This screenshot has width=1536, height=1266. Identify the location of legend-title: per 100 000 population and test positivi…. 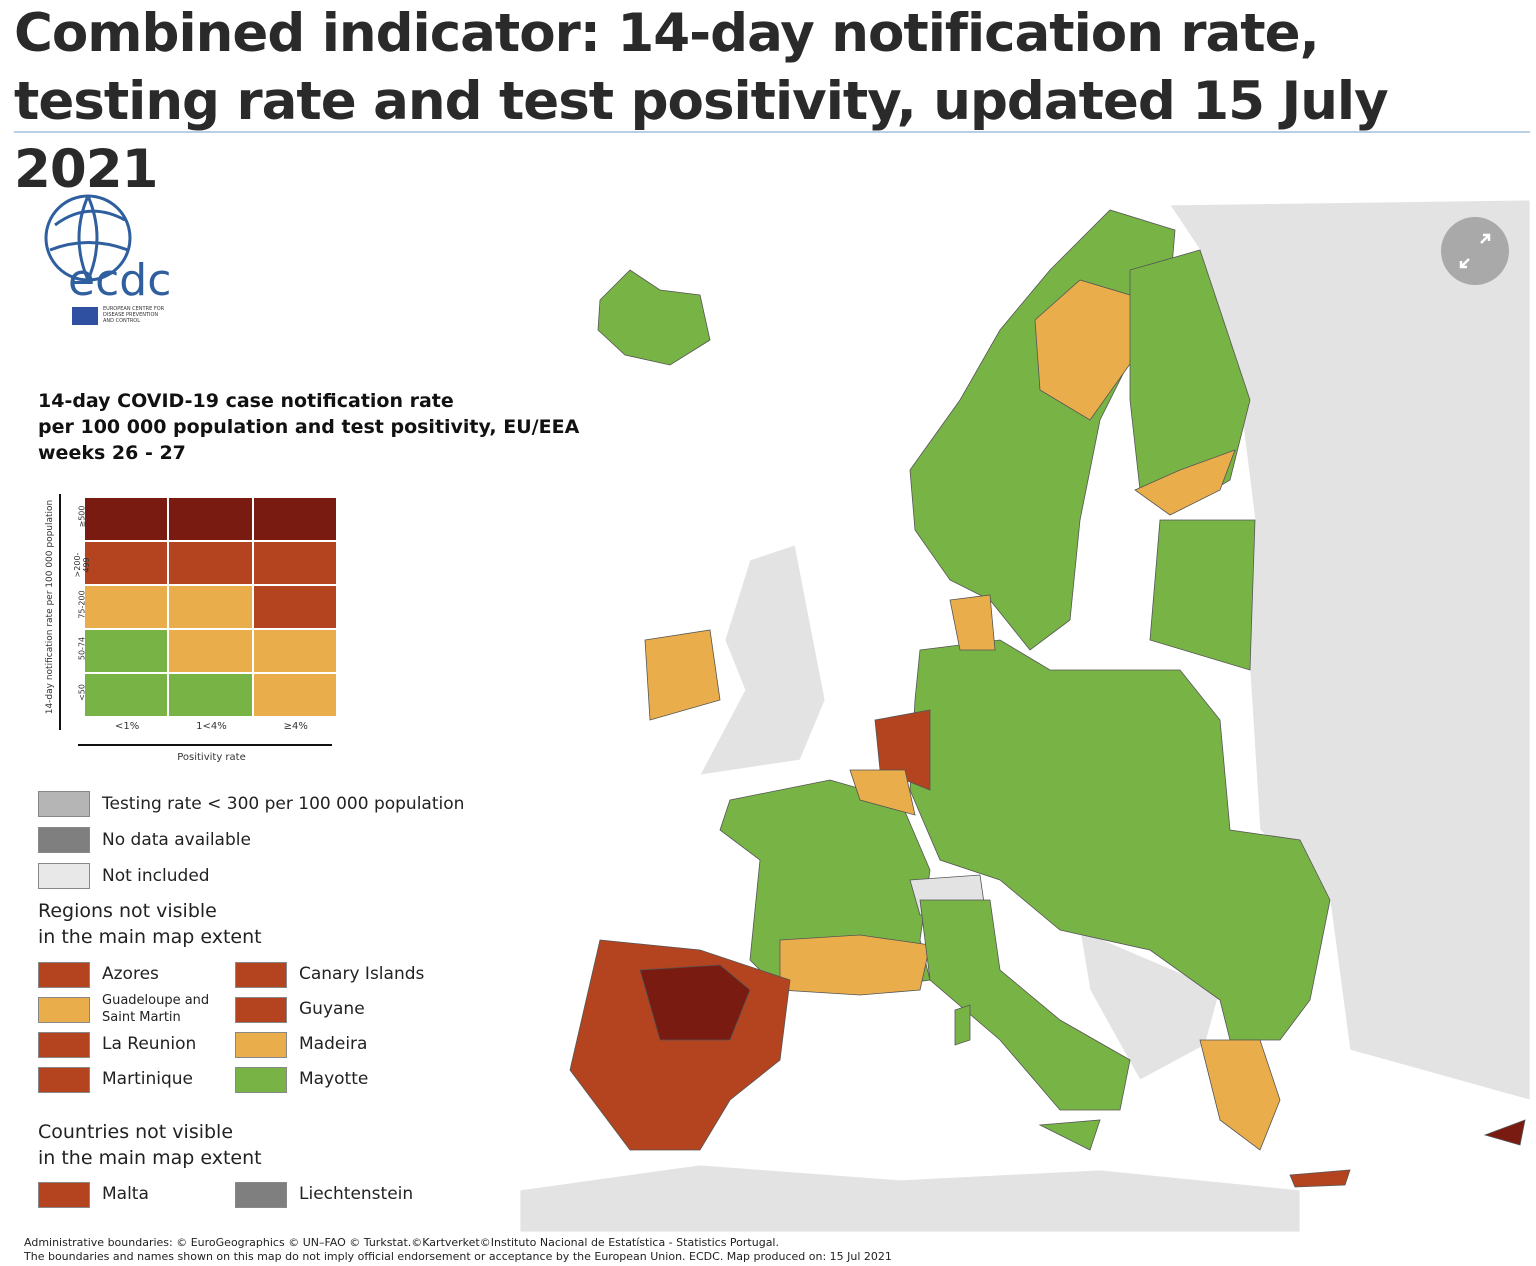
(309, 427).